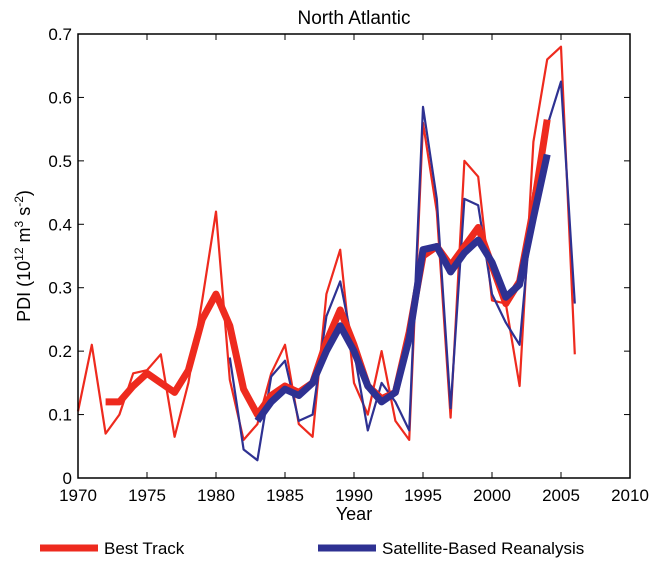 The height and width of the screenshot is (563, 669). What do you see at coordinates (354, 495) in the screenshot?
I see `x-tick-label: 1990` at bounding box center [354, 495].